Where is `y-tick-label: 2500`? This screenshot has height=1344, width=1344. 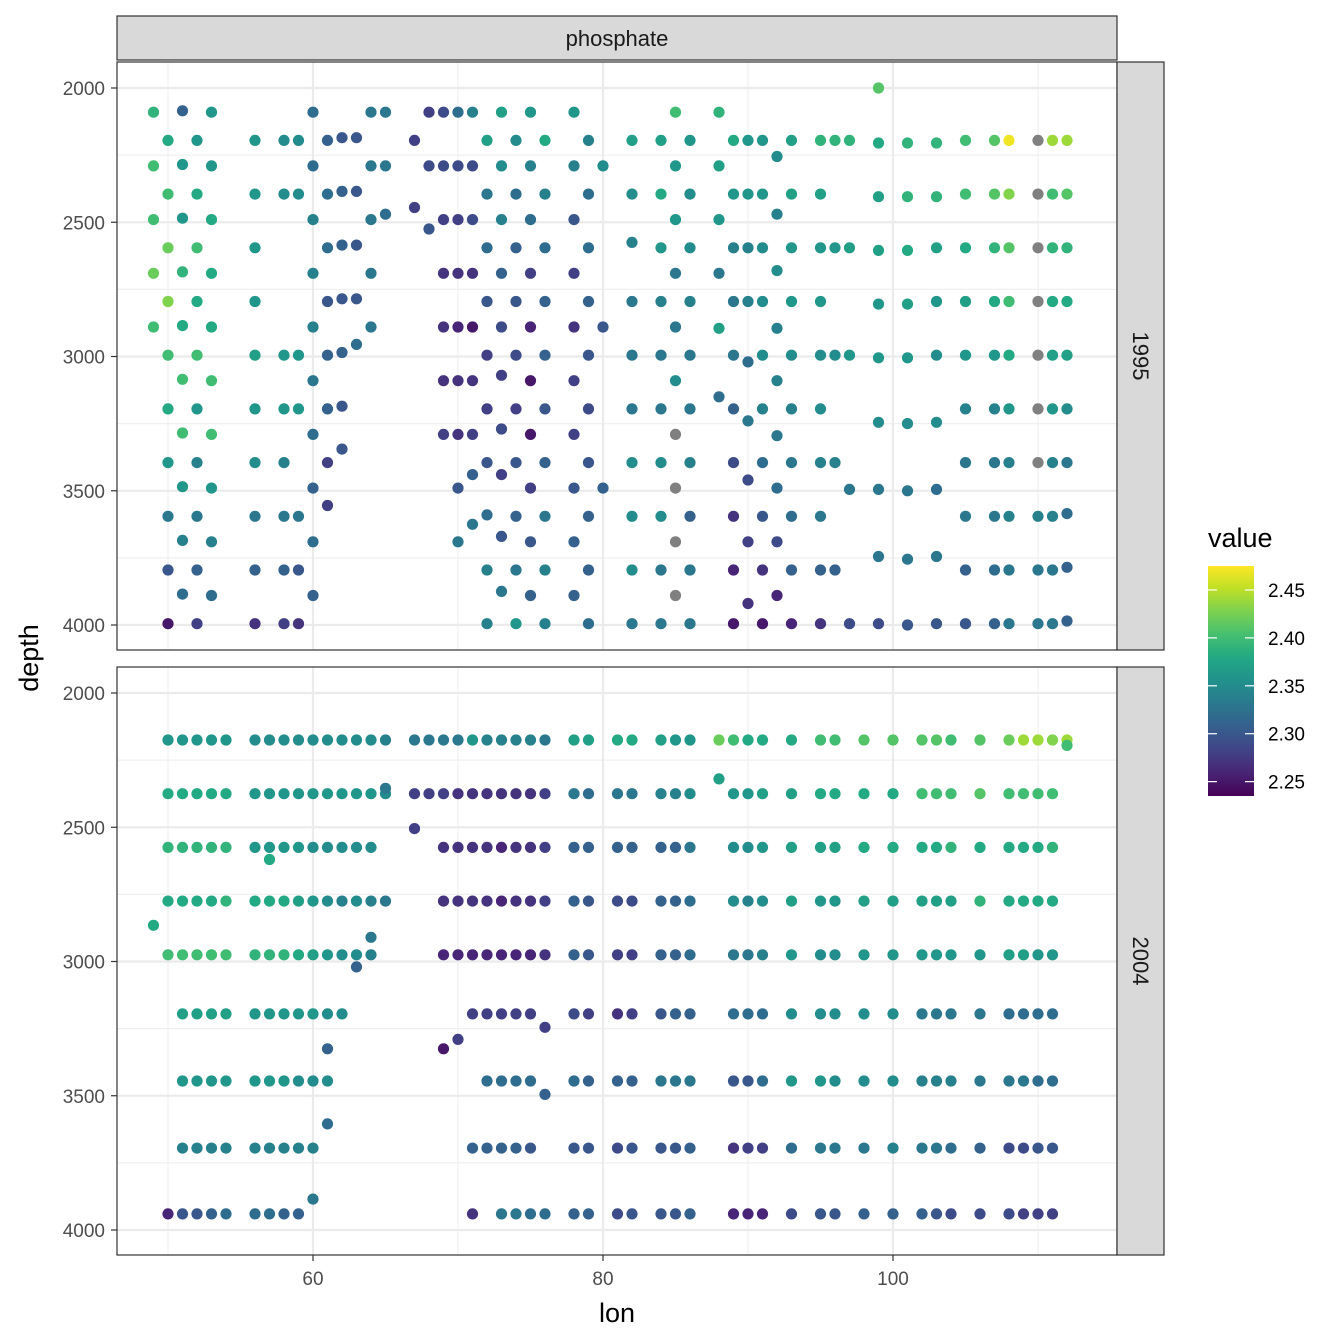
y-tick-label: 2500 is located at coordinates (84, 223).